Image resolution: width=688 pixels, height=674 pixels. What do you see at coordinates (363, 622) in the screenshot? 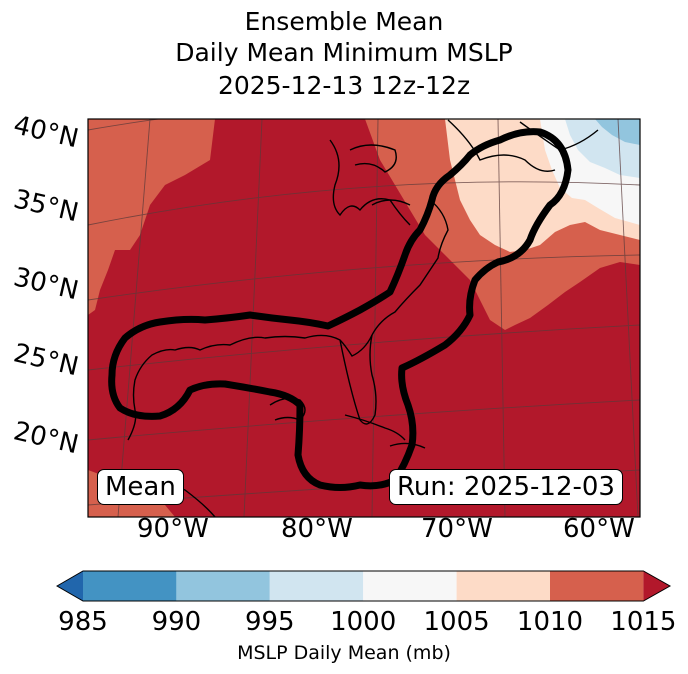
I see `colorbar-tick-1000: 1000` at bounding box center [363, 622].